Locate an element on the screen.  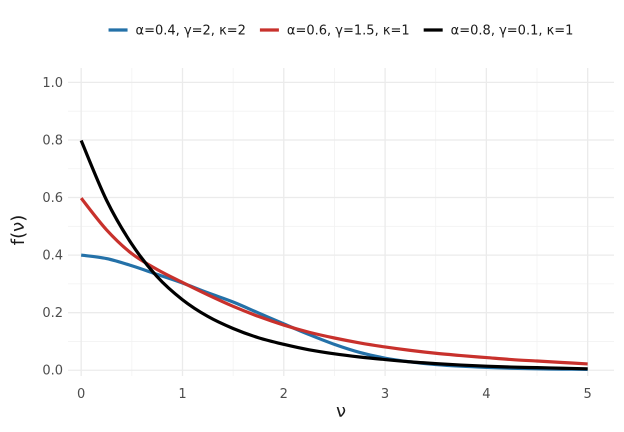
y-tick-label: 0.4 is located at coordinates (52, 256).